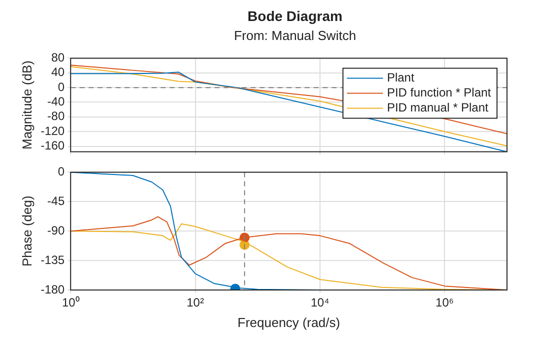  Describe the element at coordinates (320, 303) in the screenshot. I see `x-tick-label: 10⁴` at that location.